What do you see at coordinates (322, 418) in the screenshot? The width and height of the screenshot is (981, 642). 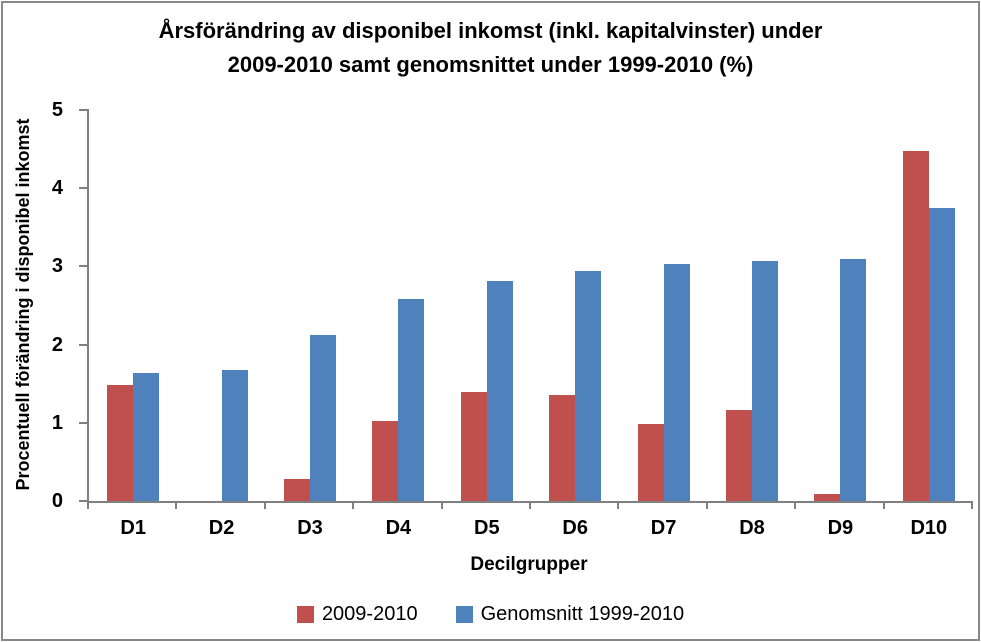 I see `bar-genomsnitt-1999-2010-d3` at bounding box center [322, 418].